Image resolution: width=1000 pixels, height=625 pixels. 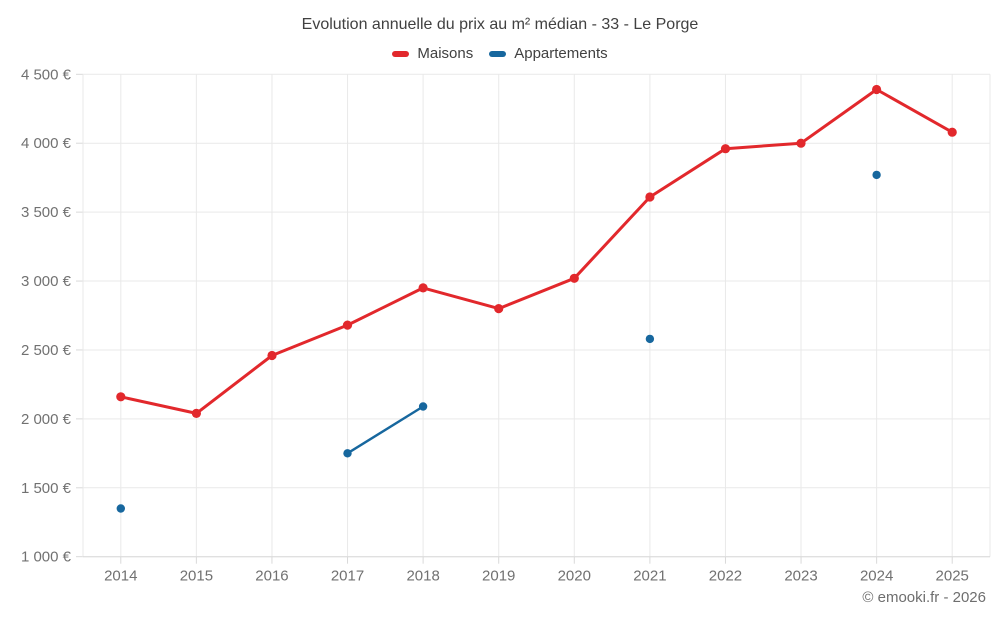 I want to click on maisons-legend-label: Maisons, so click(x=445, y=53).